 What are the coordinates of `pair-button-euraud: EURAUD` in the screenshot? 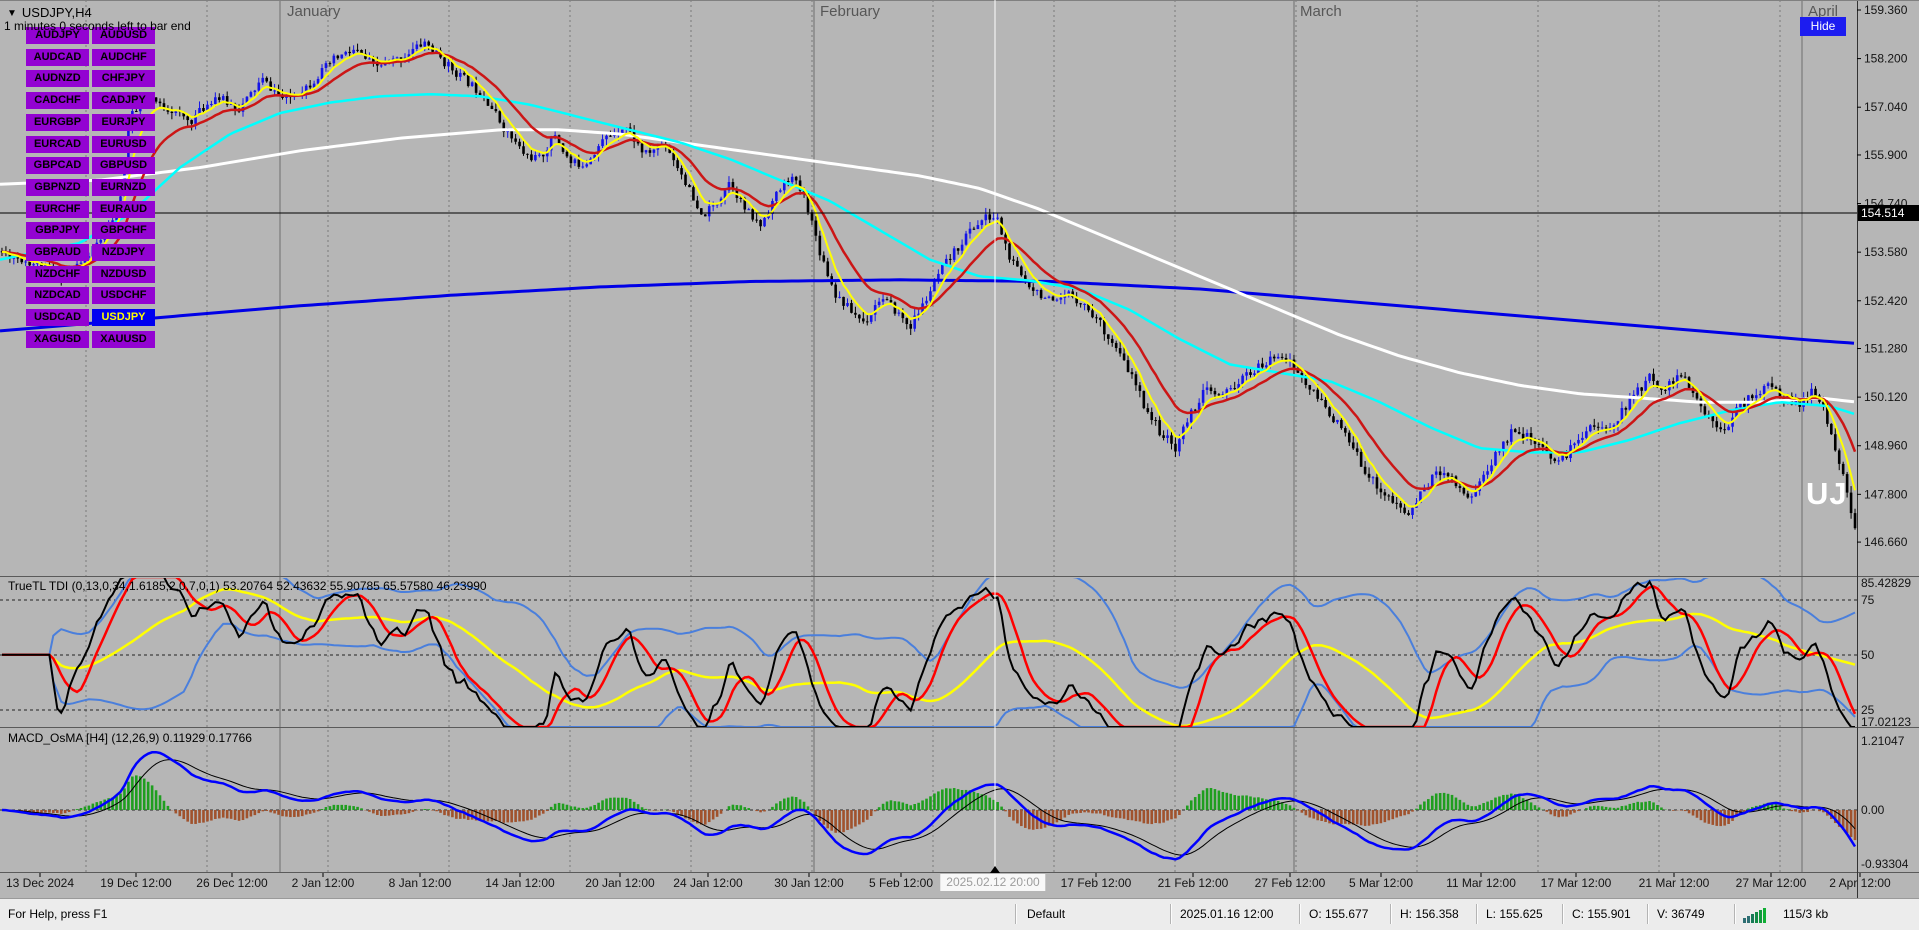 It's located at (123, 209).